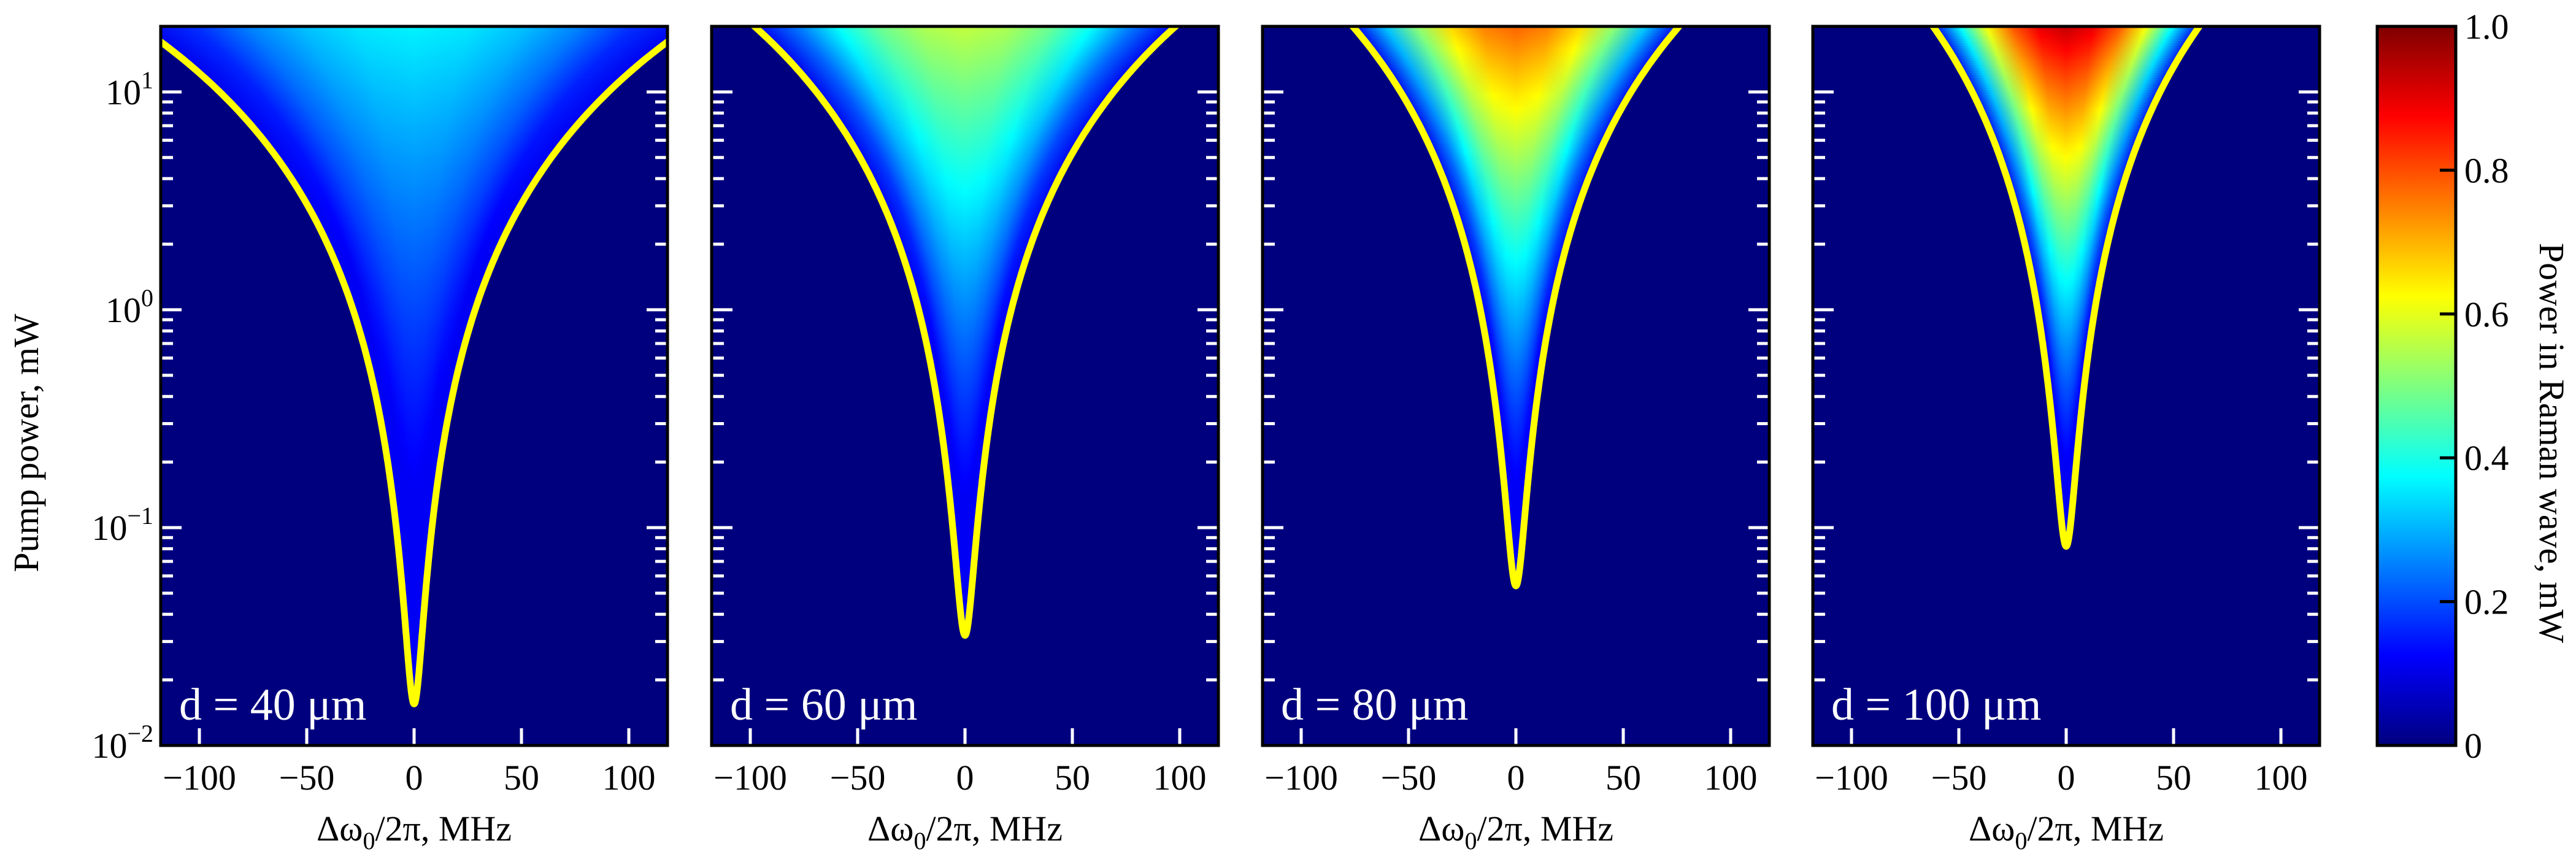 This screenshot has width=2576, height=862. I want to click on y-tick-label: 10⁻¹, so click(122, 525).